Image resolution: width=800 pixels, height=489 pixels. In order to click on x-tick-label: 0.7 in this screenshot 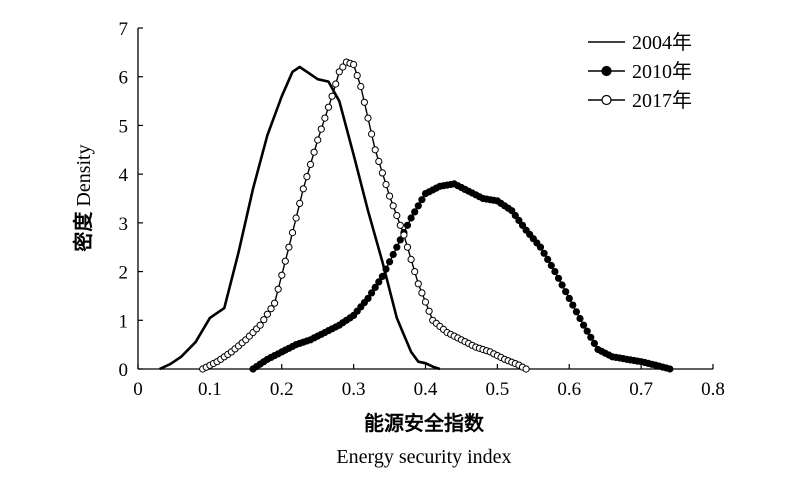, I will do `click(641, 389)`.